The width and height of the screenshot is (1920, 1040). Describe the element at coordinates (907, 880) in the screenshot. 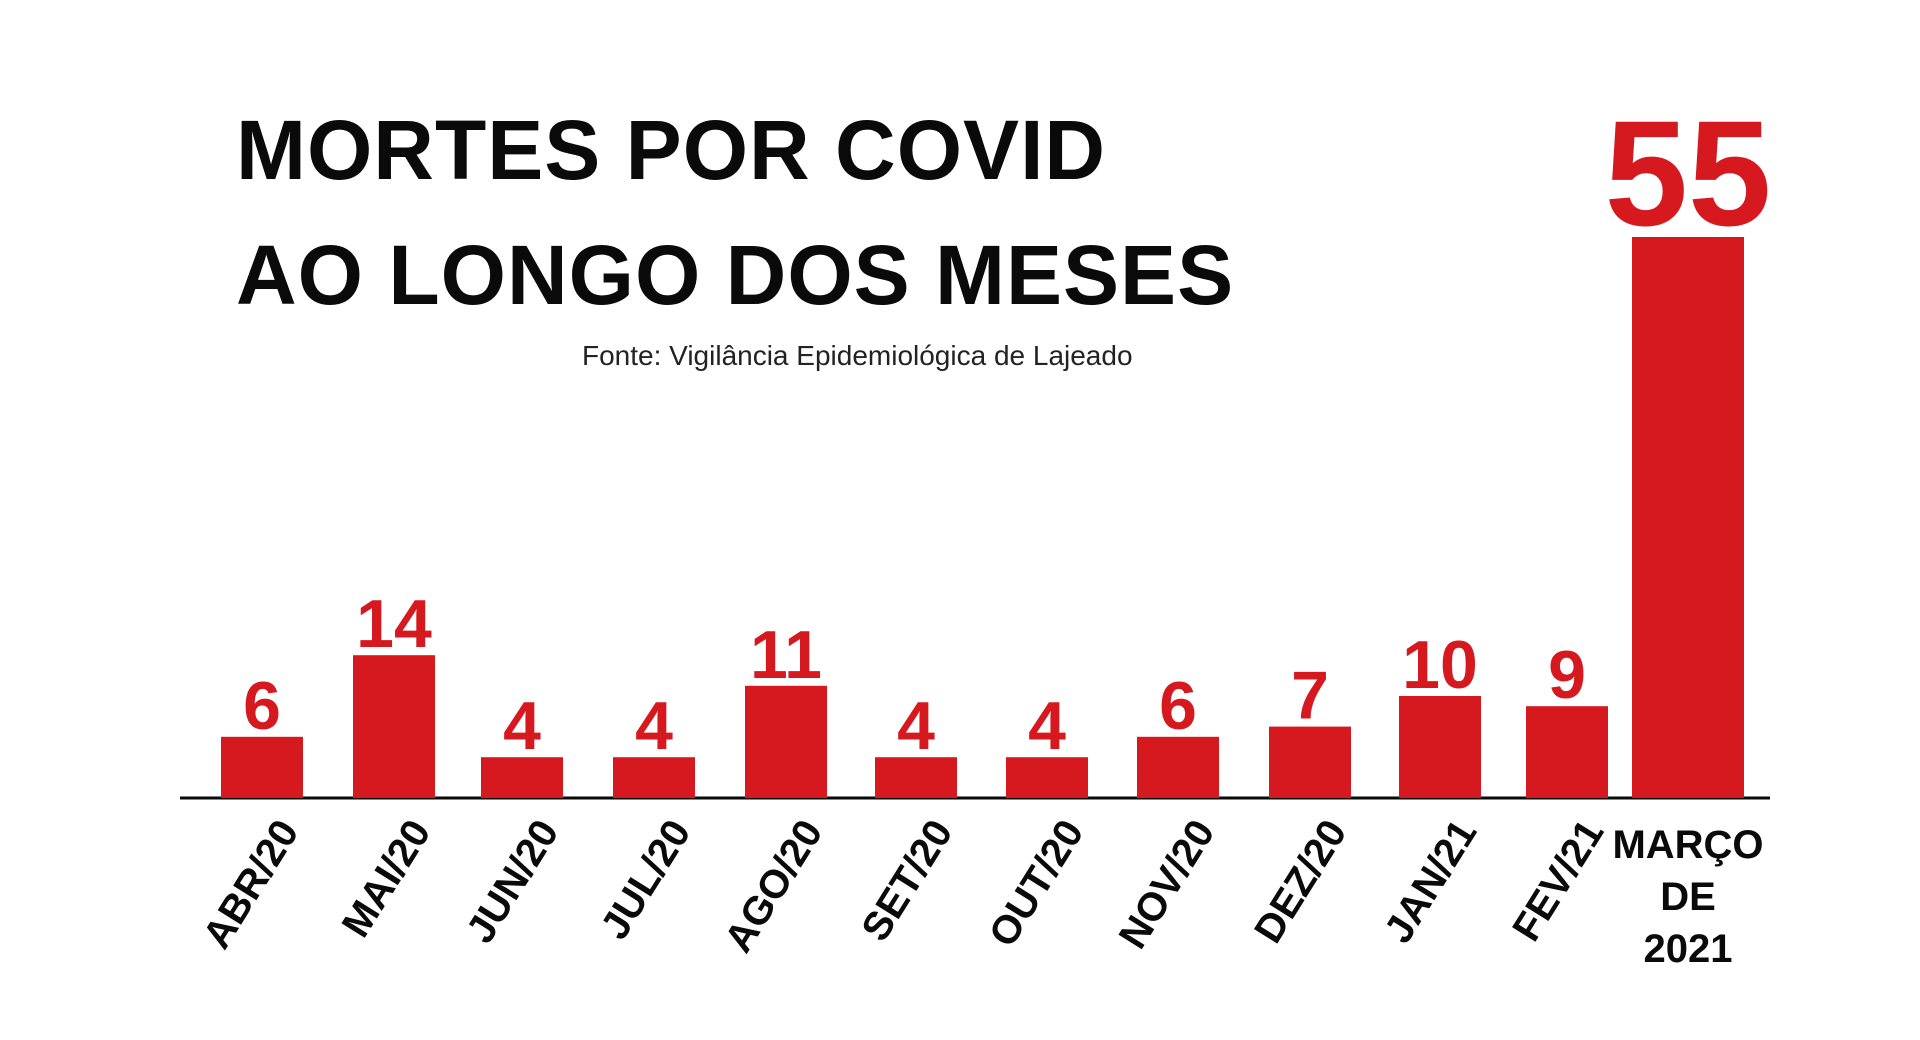

I see `x-tick-label-6: SET/20` at that location.